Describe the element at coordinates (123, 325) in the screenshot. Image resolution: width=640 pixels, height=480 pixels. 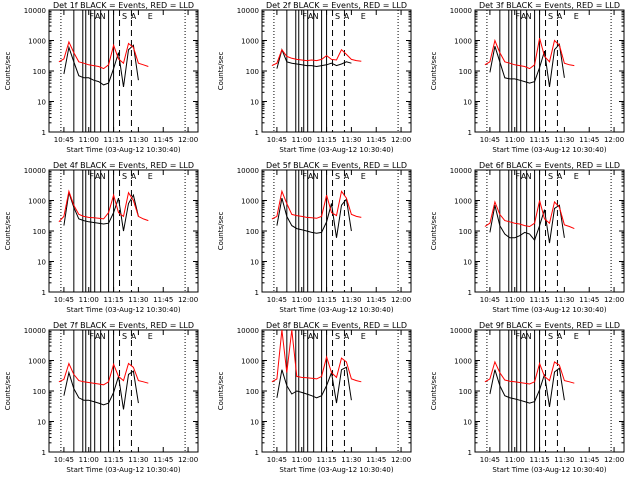
I see `chart-title: Det 7f BLACK = Events, RED = LLD` at that location.